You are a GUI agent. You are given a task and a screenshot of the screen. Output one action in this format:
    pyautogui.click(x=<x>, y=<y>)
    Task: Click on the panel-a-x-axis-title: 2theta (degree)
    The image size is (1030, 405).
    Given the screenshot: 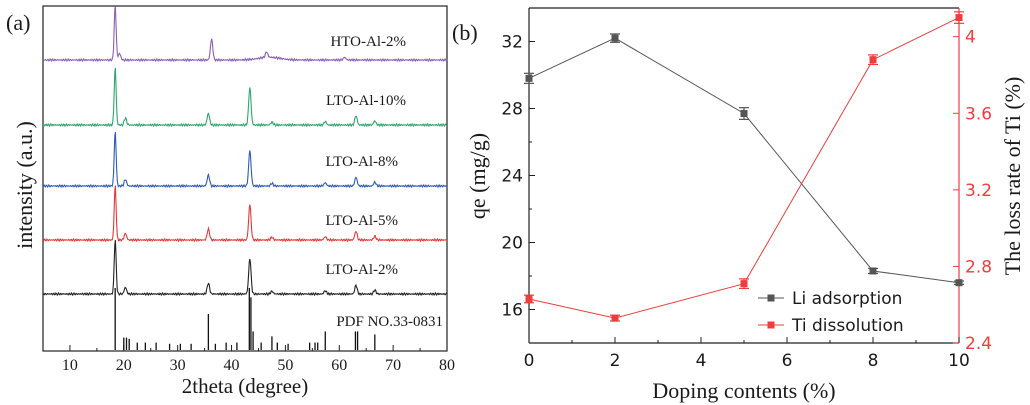 What is the action you would take?
    pyautogui.click(x=245, y=386)
    